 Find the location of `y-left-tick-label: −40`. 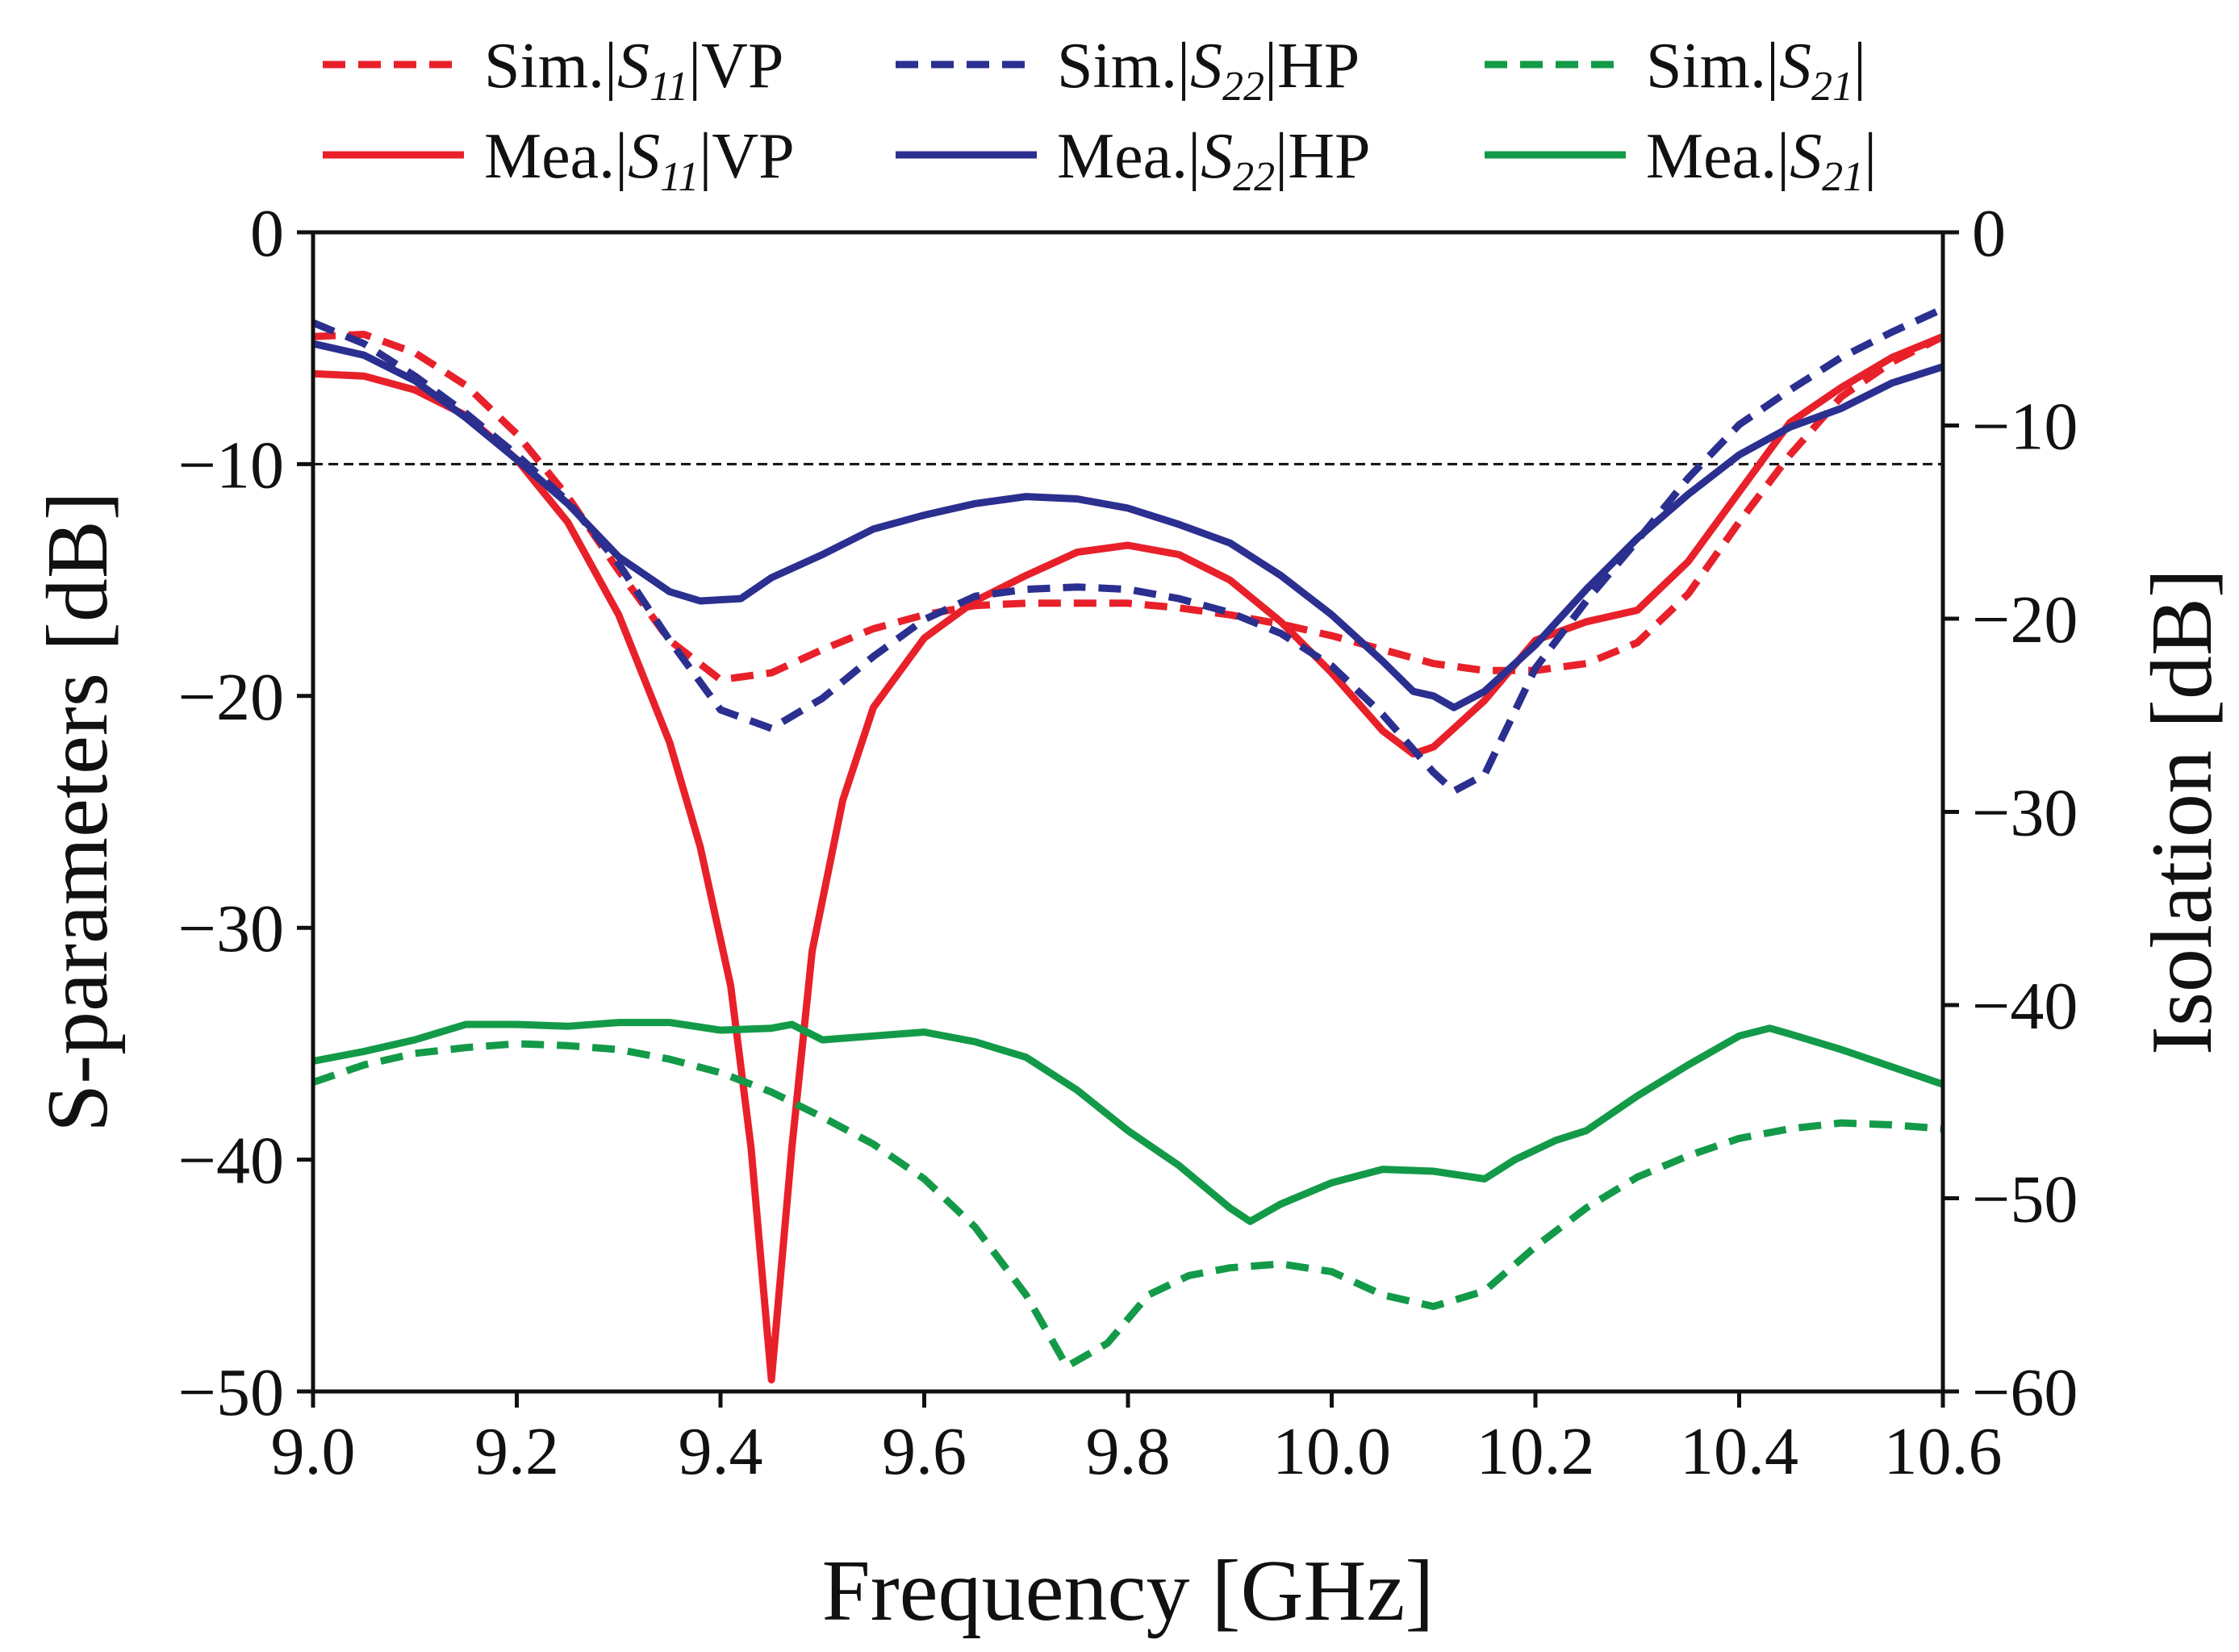

y-left-tick-label: −40 is located at coordinates (231, 1161).